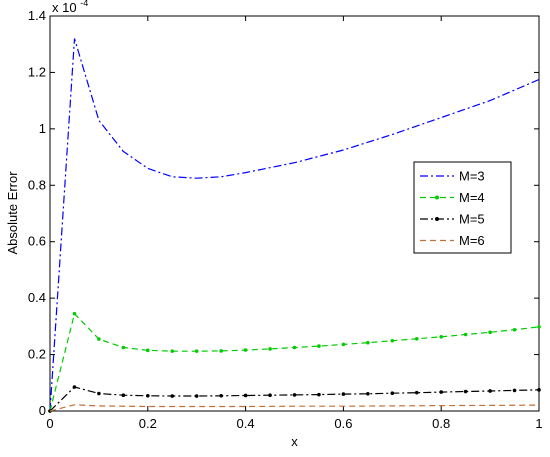 The height and width of the screenshot is (457, 550). Describe the element at coordinates (441, 423) in the screenshot. I see `x-tick-label: 0.8` at that location.